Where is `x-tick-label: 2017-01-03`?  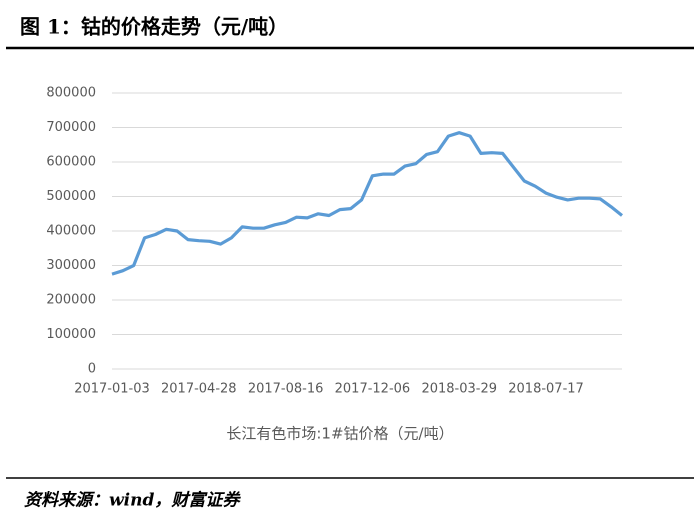 x-tick-label: 2017-01-03 is located at coordinates (112, 389).